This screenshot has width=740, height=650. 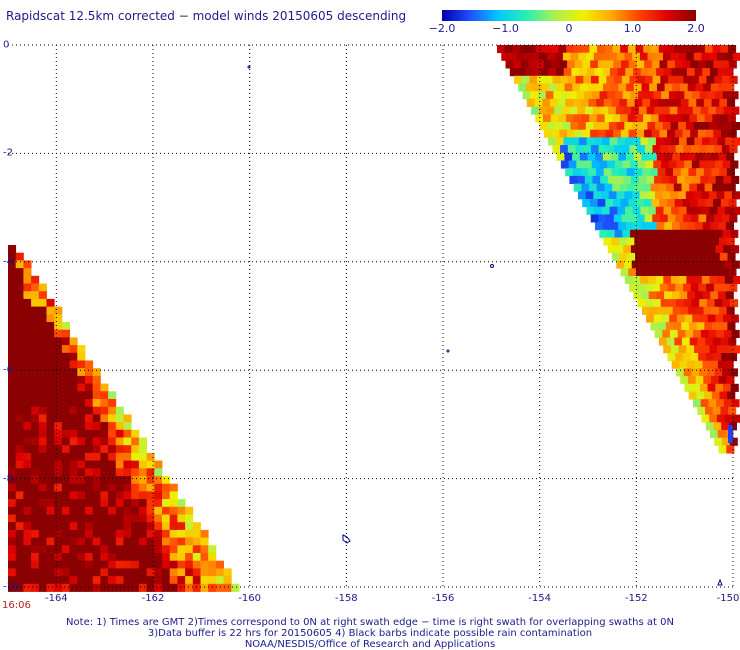 I want to click on longitude-label: -158, so click(x=346, y=598).